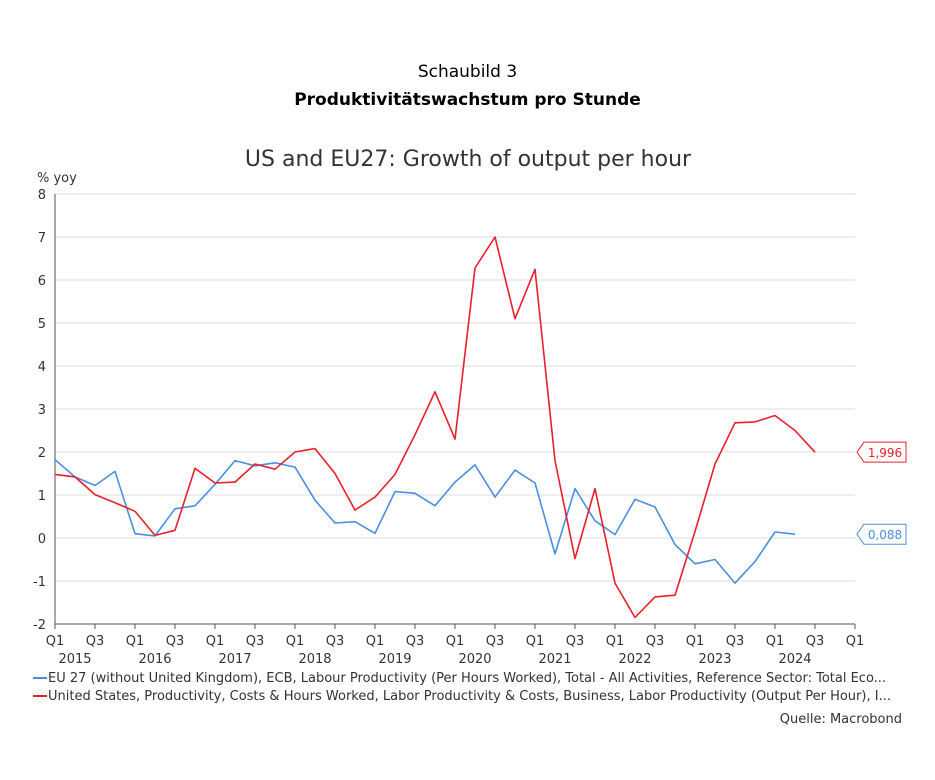 The height and width of the screenshot is (780, 935). What do you see at coordinates (425, 521) in the screenshot?
I see `series-line-eu27` at bounding box center [425, 521].